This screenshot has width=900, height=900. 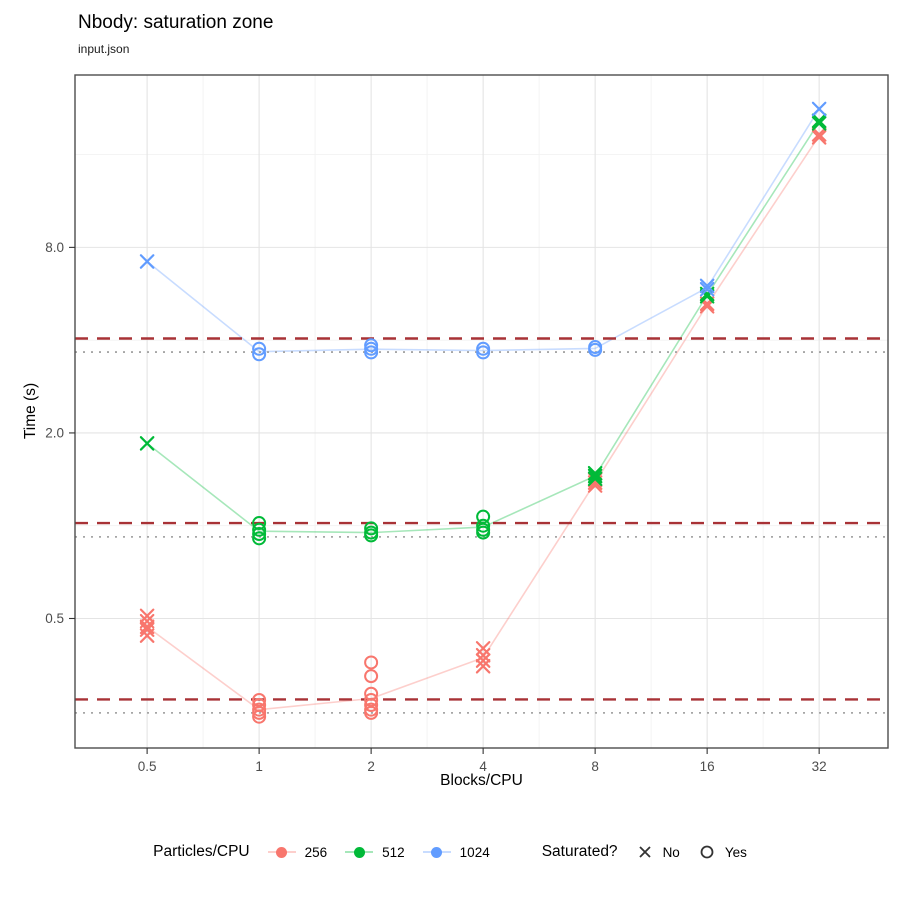 What do you see at coordinates (645, 852) in the screenshot?
I see `x-shape-icon` at bounding box center [645, 852].